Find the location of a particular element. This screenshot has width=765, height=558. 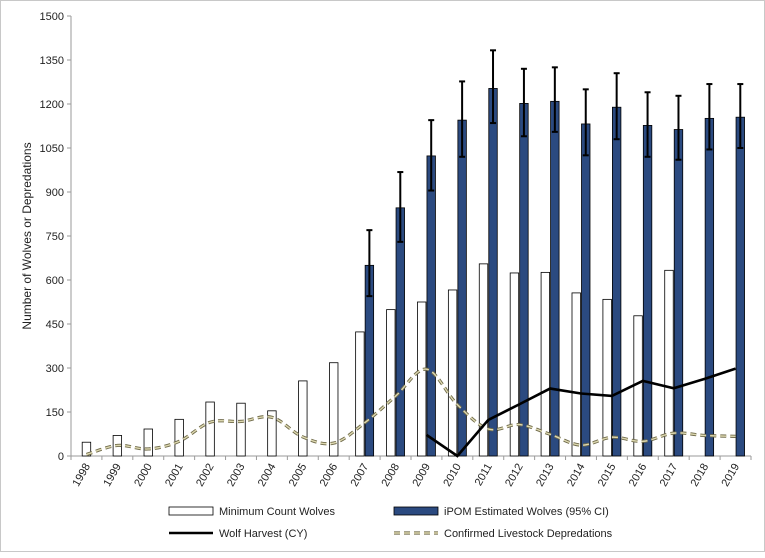

x-tick-label: 2002 is located at coordinates (205, 475).